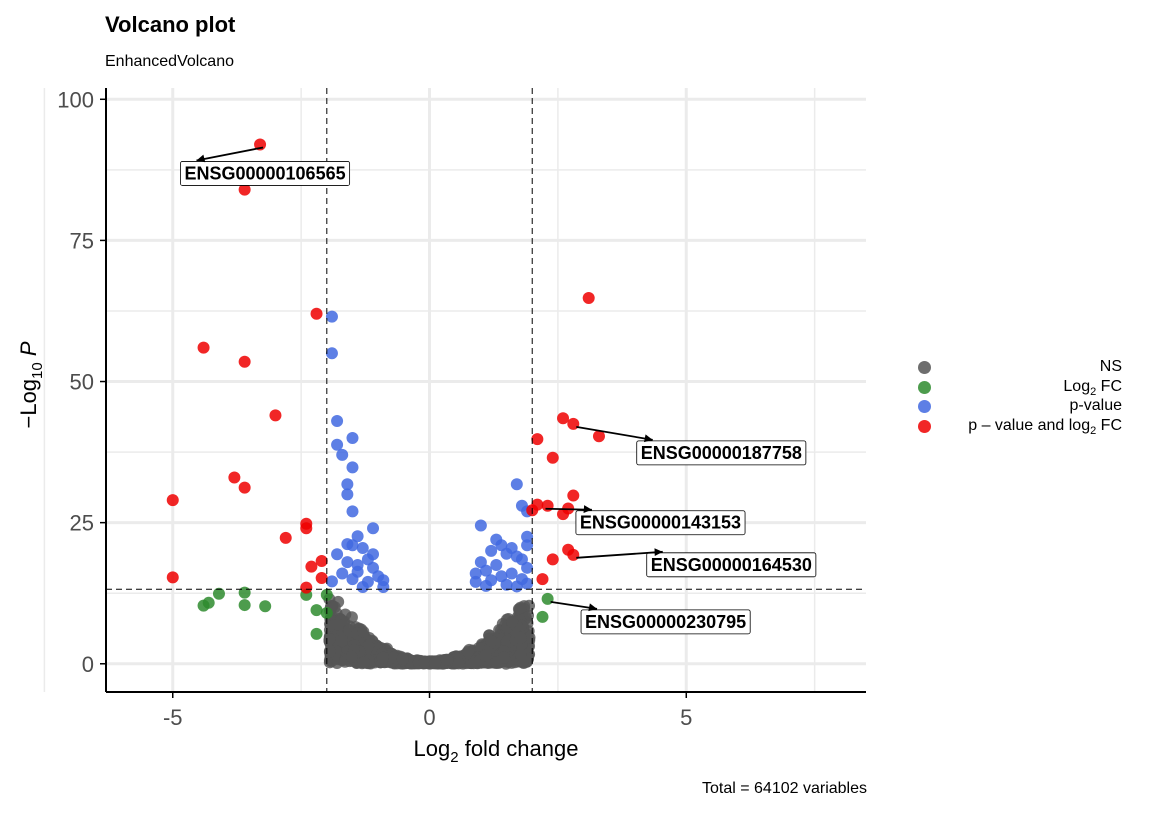 This screenshot has width=1152, height=816. What do you see at coordinates (429, 452) in the screenshot?
I see `series-p` at bounding box center [429, 452].